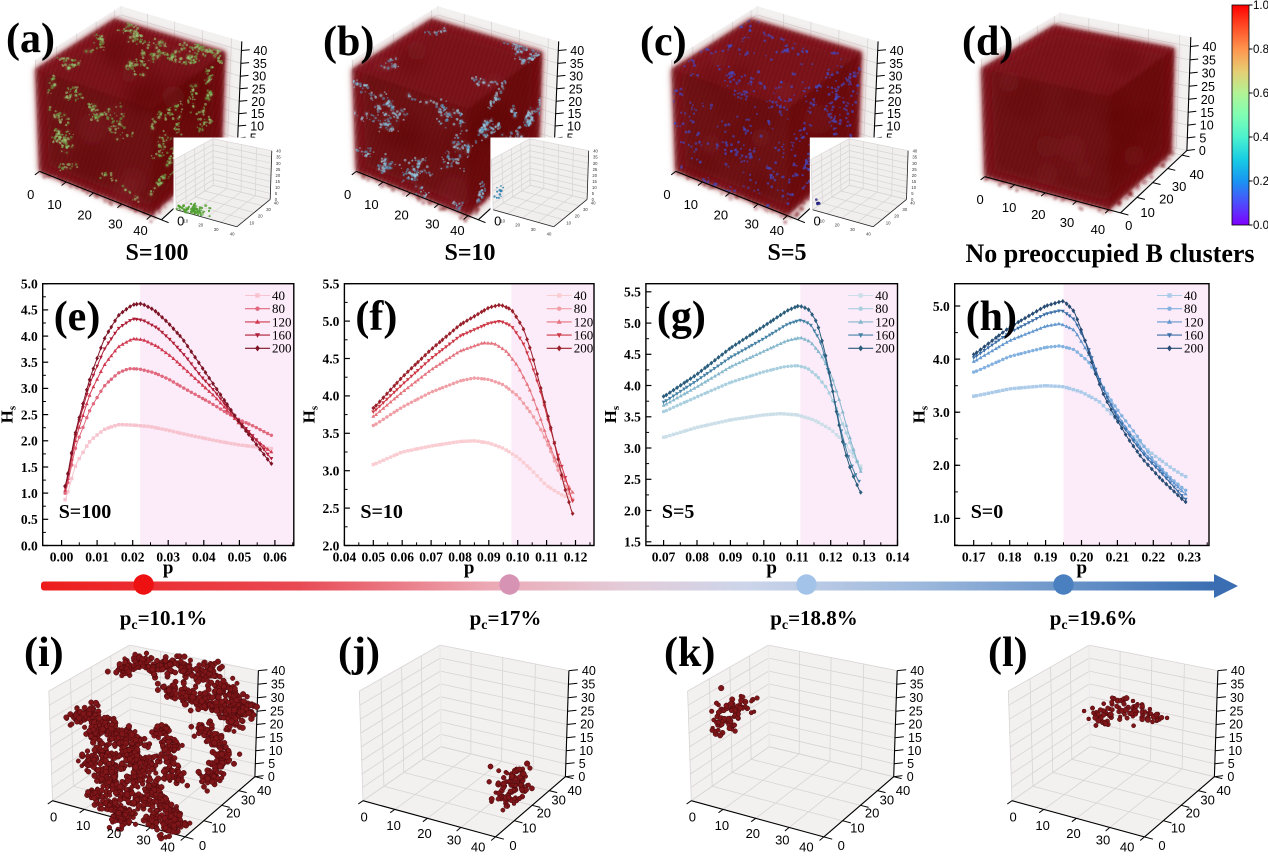 This screenshot has width=1268, height=859. I want to click on svg-text: 200, so click(584, 348).